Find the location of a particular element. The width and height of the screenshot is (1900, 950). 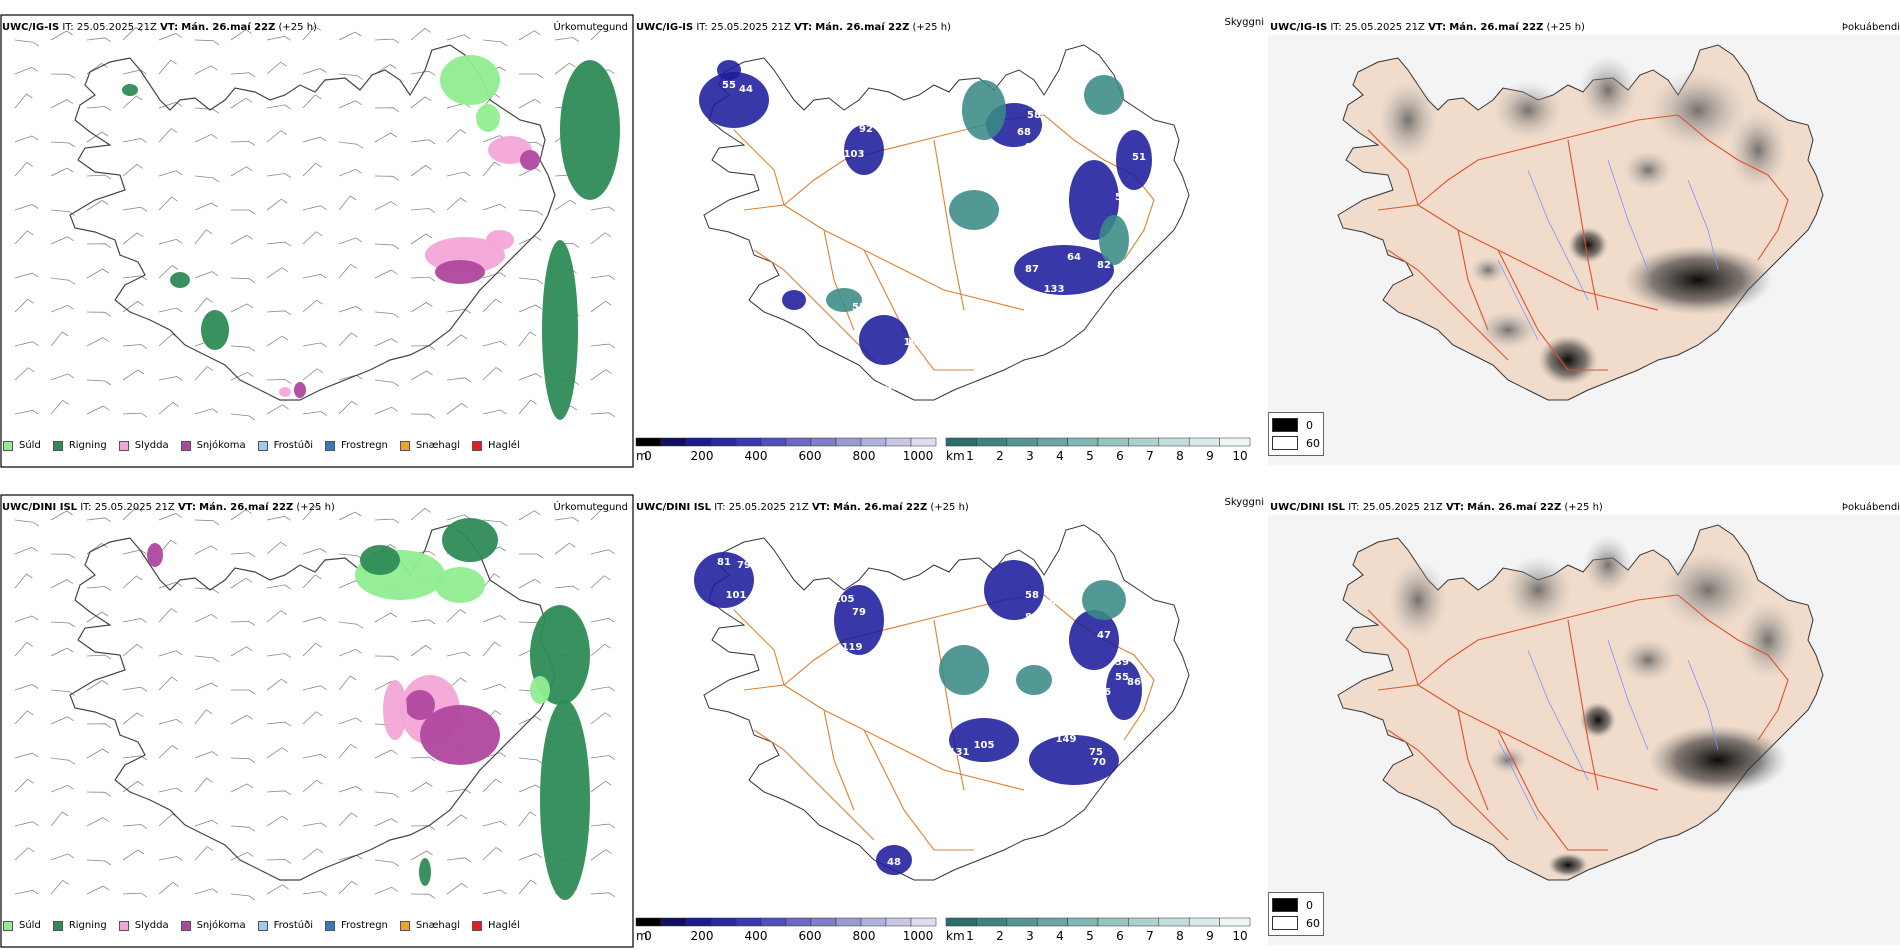

colorbar-tick: 6 is located at coordinates (1120, 456).